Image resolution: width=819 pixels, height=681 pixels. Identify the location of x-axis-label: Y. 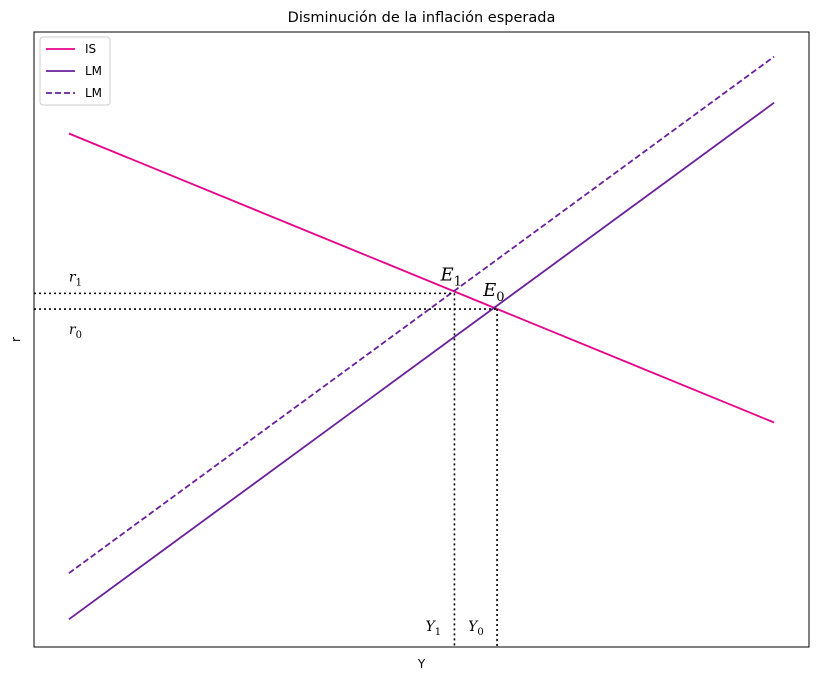
(421, 664).